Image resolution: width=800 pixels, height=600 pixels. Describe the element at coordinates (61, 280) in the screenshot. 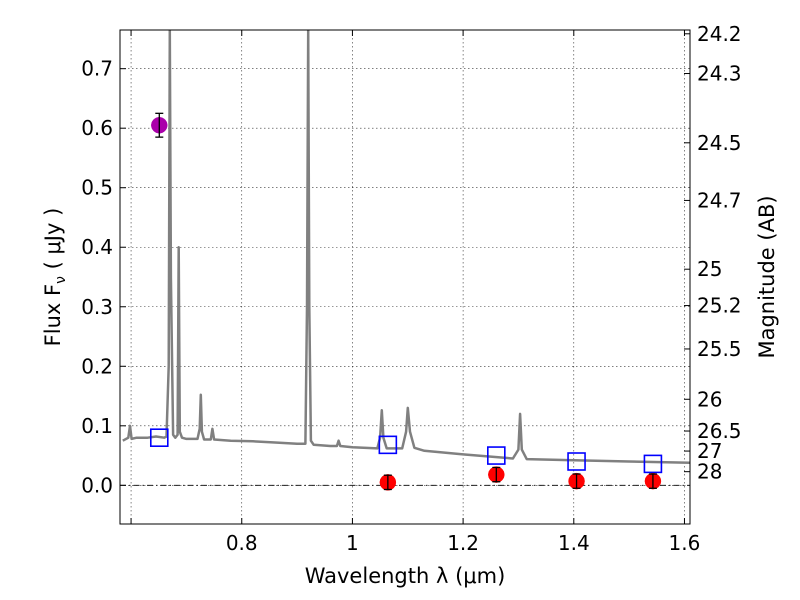

I see `y-axis-label-subscript: ν` at that location.